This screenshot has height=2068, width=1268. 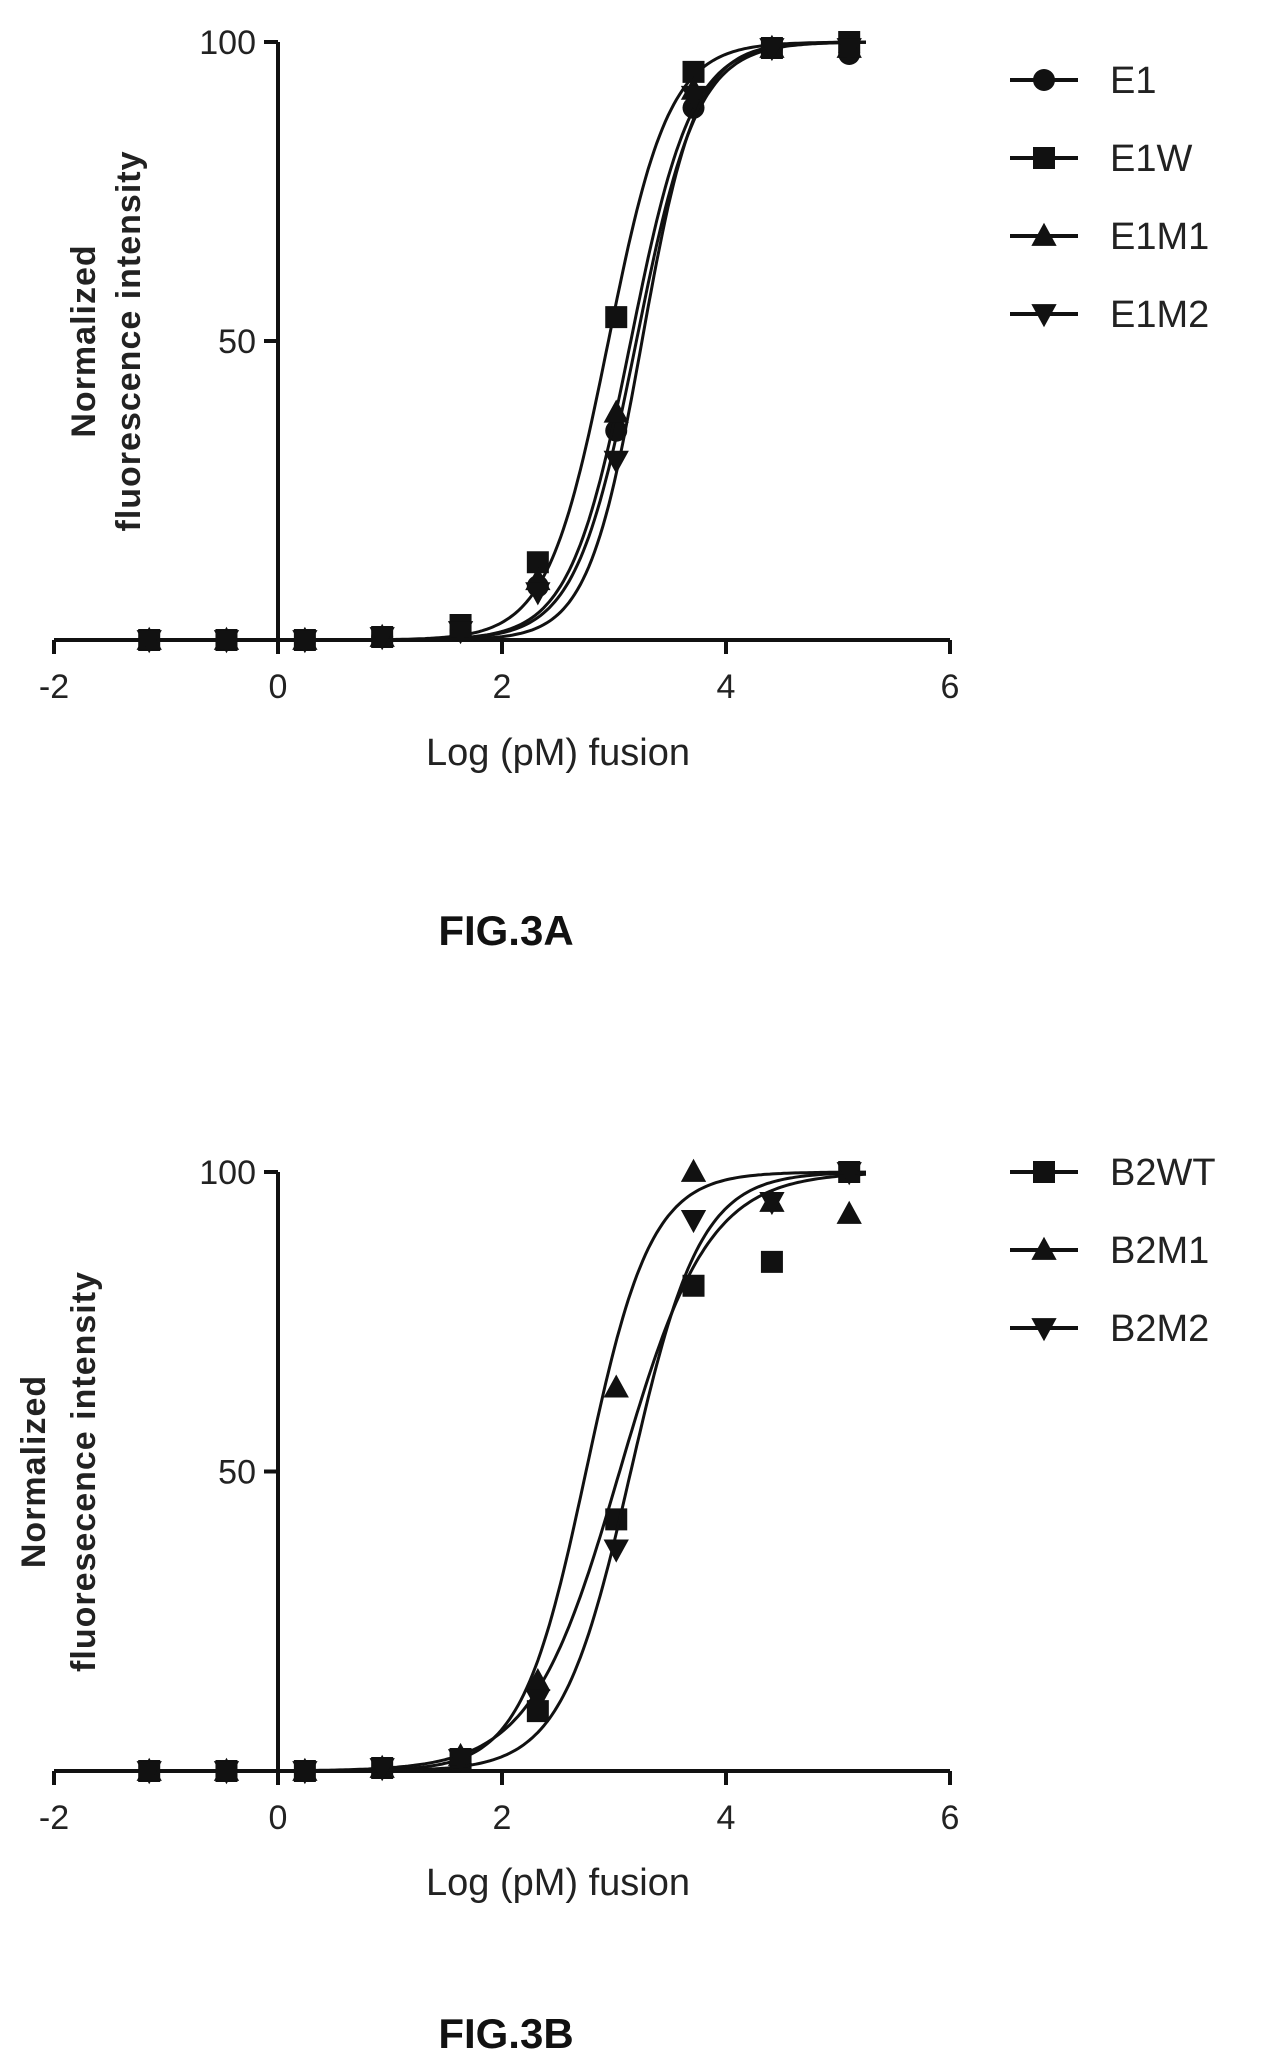 I want to click on figure-caption: FIG.3A, so click(x=505, y=930).